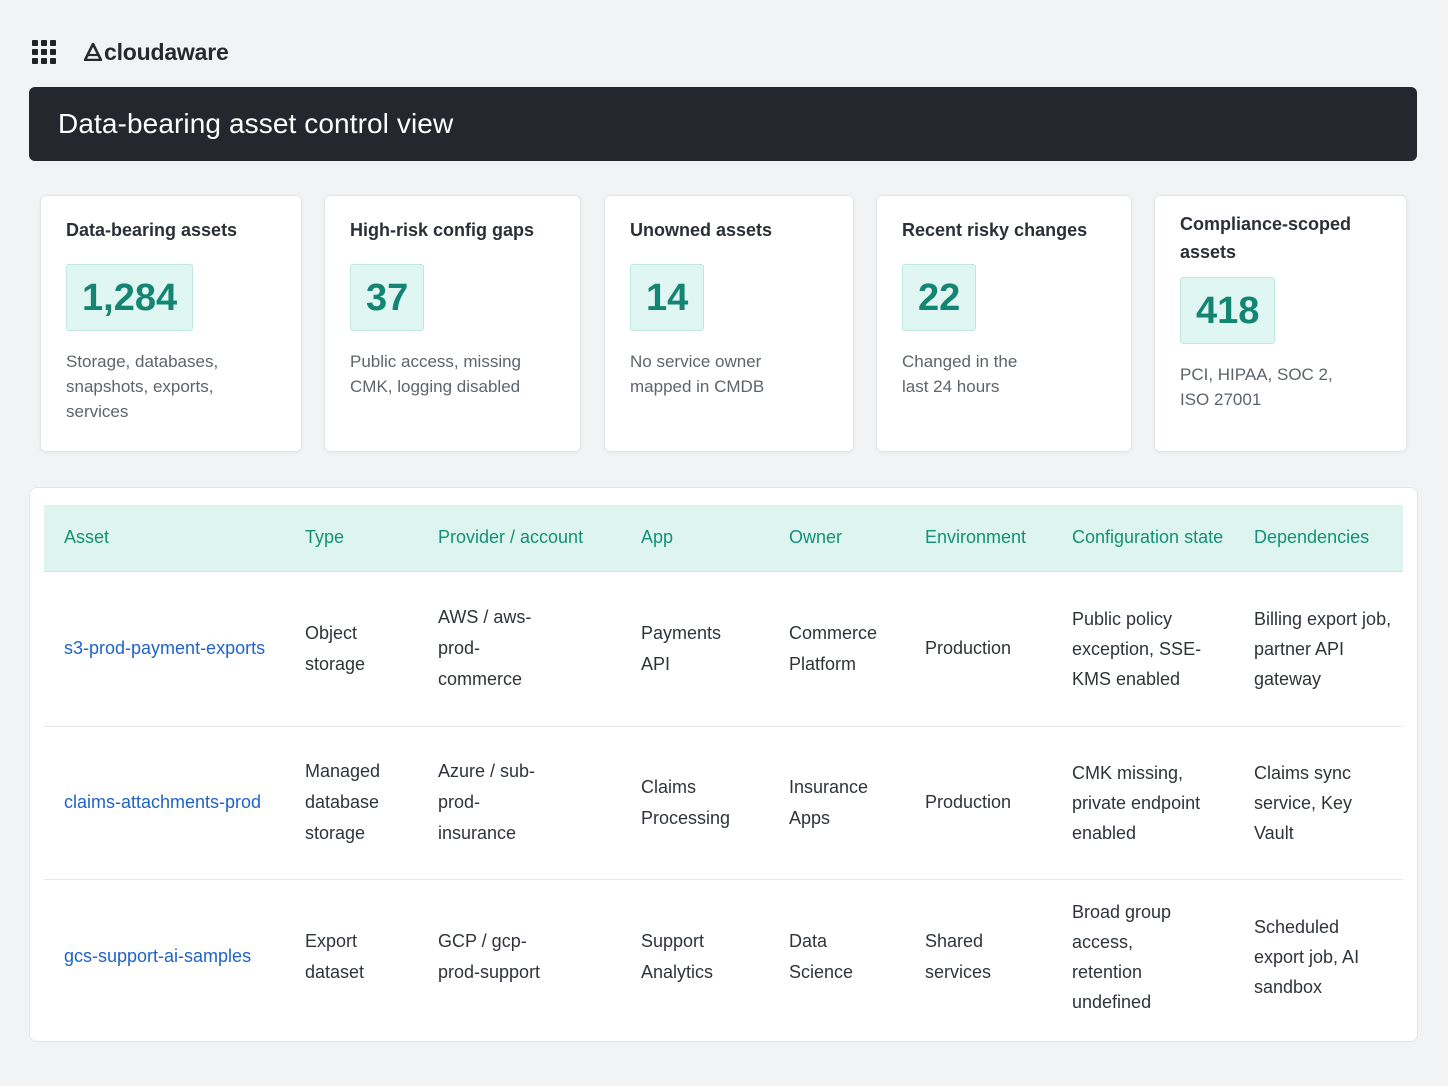 Image resolution: width=1448 pixels, height=1086 pixels. What do you see at coordinates (1137, 648) in the screenshot?
I see `configuration-state-cell: Public policy exception, SSE-KMS enabled` at bounding box center [1137, 648].